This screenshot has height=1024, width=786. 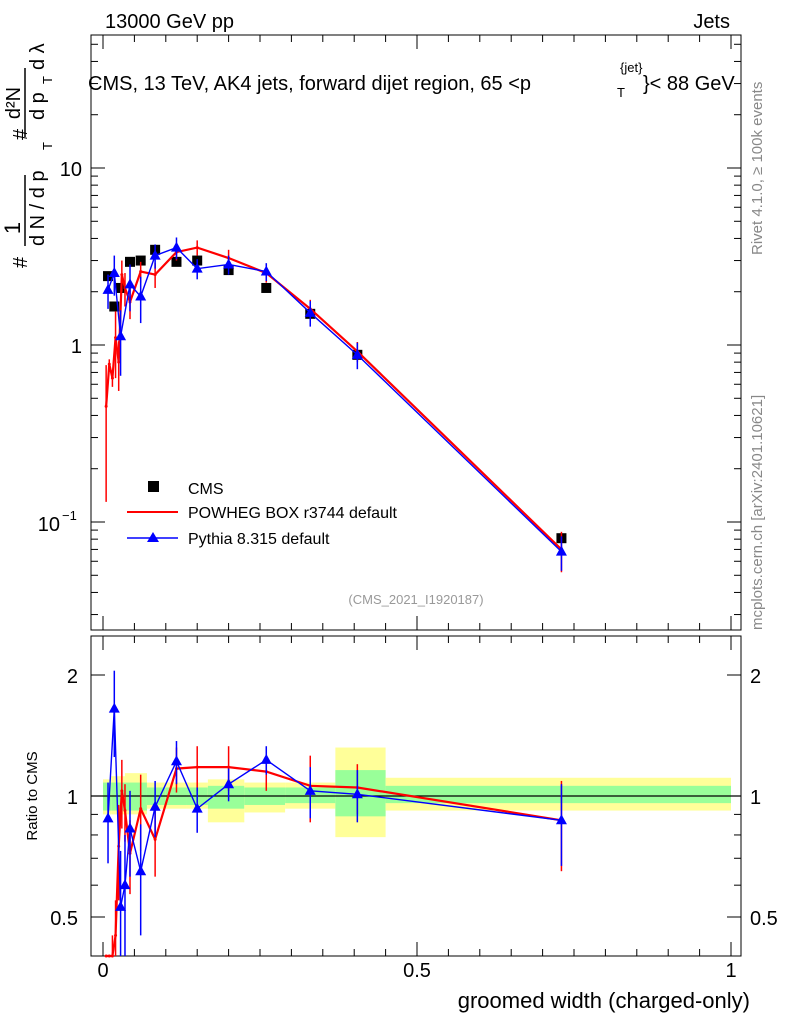 What do you see at coordinates (47, 146) in the screenshot?
I see `ylabel-denominator-sub: T` at bounding box center [47, 146].